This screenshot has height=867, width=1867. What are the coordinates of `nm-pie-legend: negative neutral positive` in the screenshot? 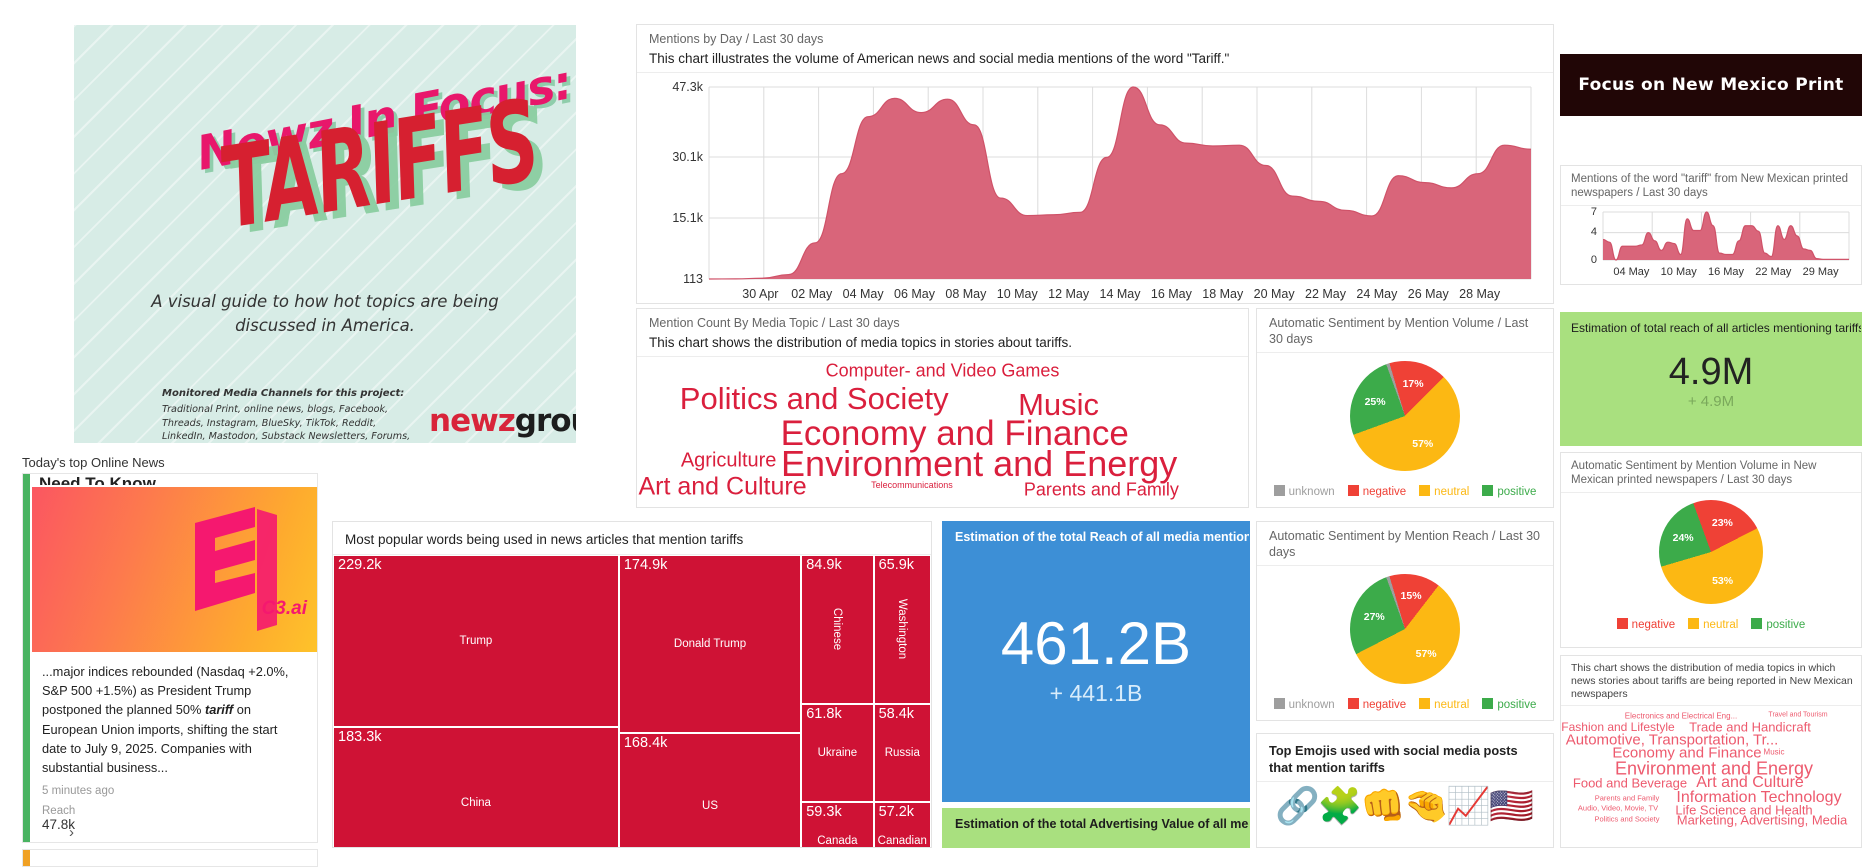 It's located at (1711, 624).